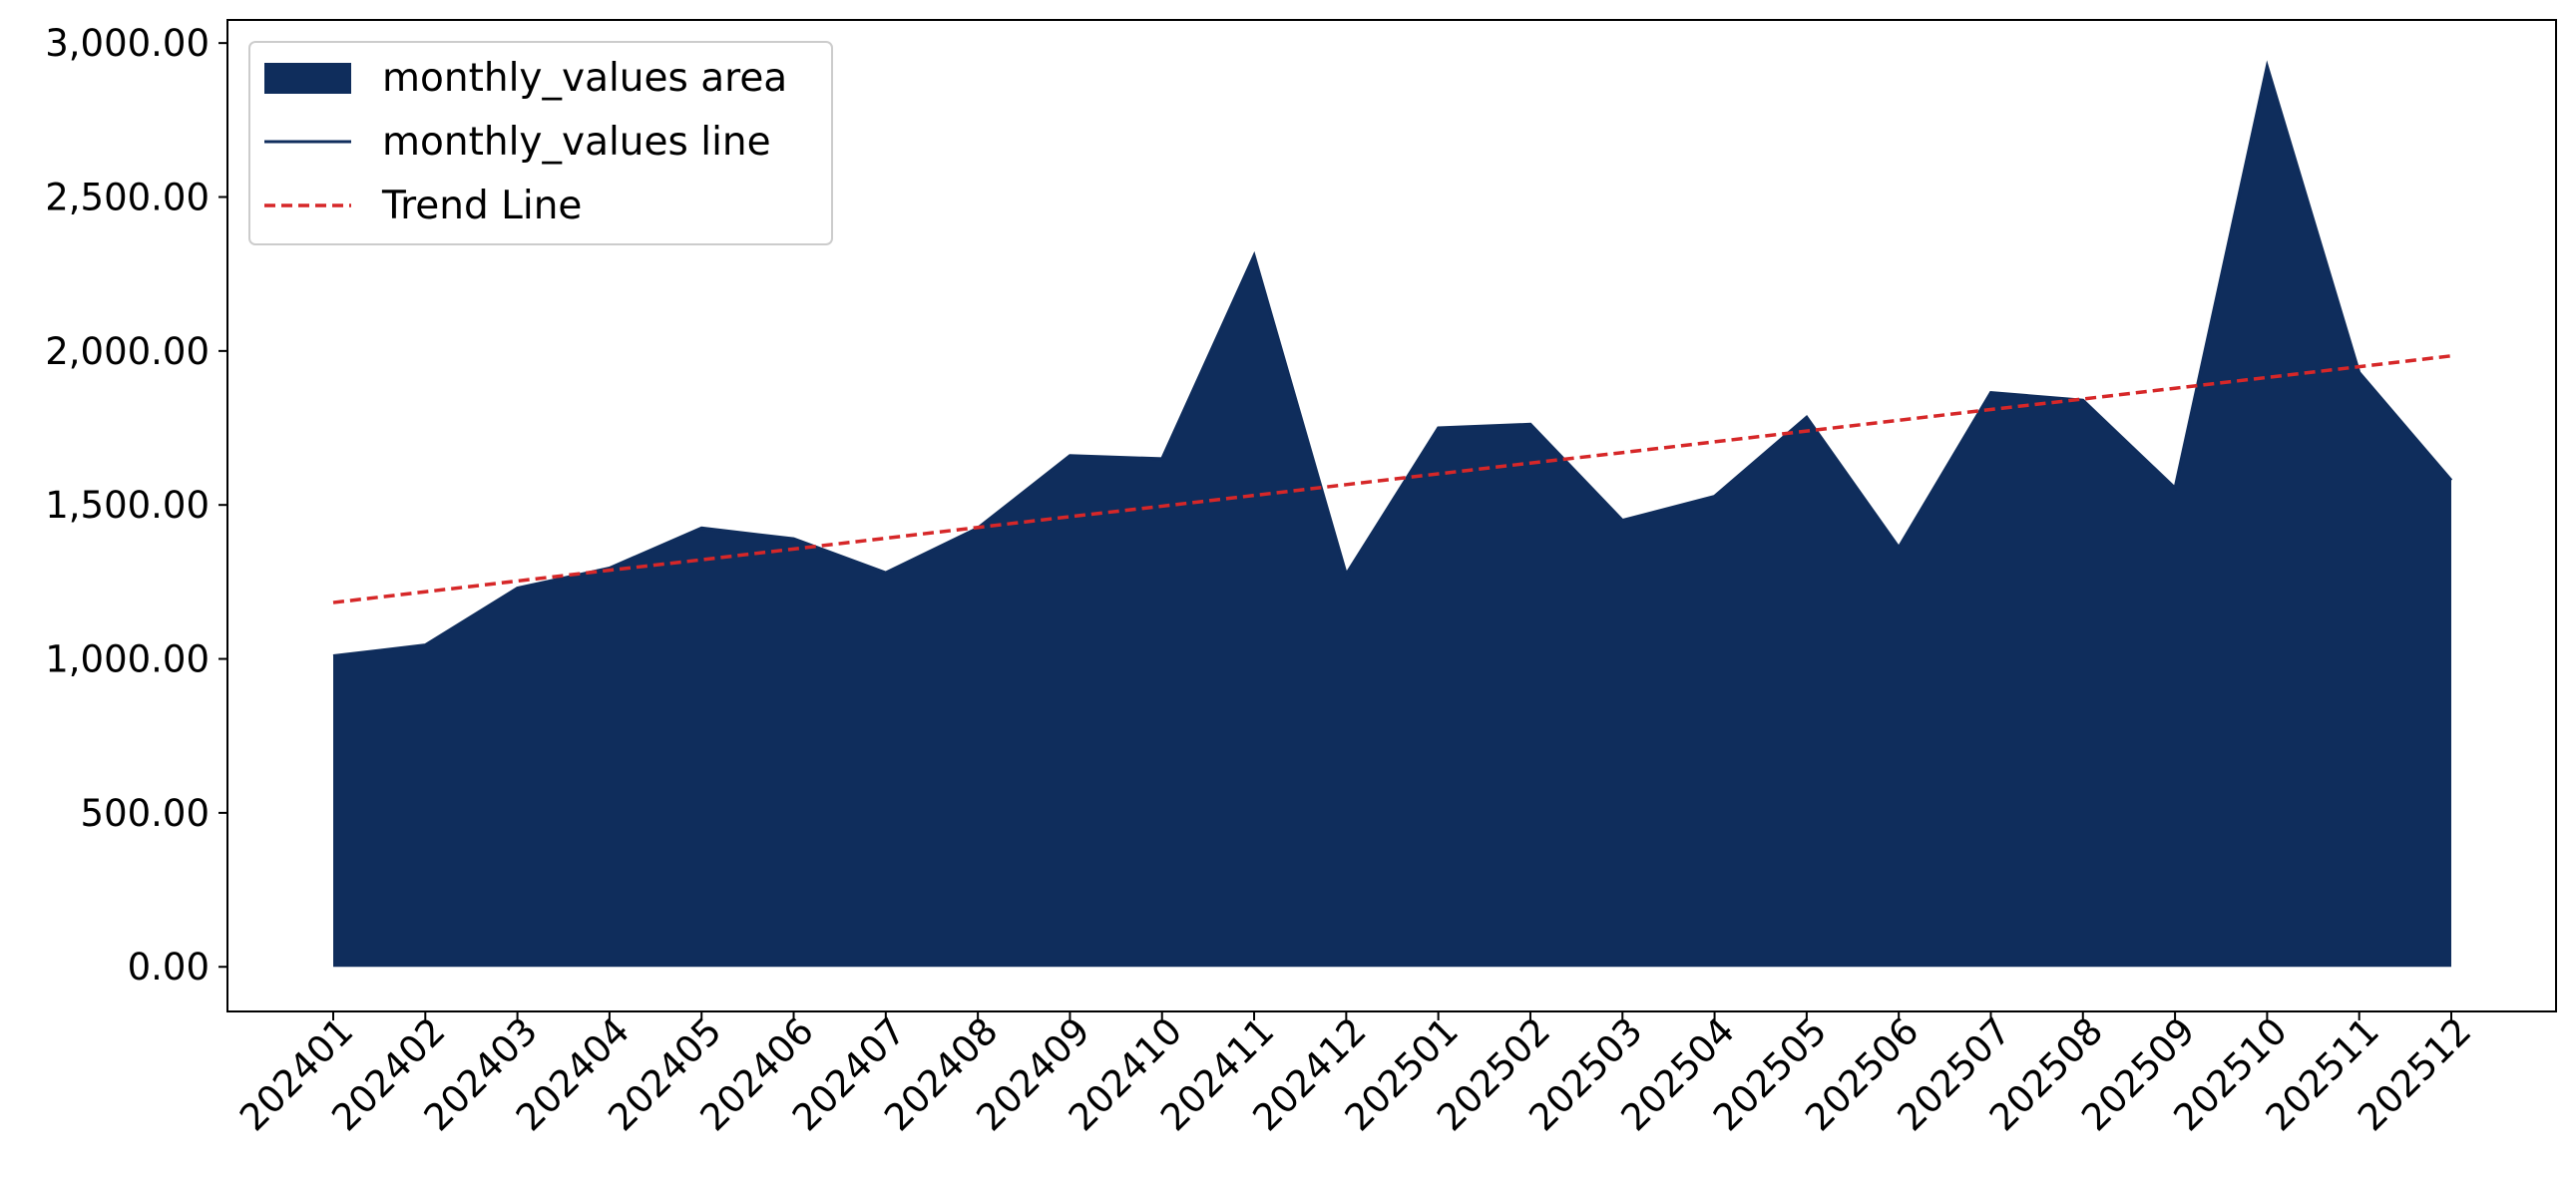  I want to click on y-tick-label: 1,000.00, so click(127, 659).